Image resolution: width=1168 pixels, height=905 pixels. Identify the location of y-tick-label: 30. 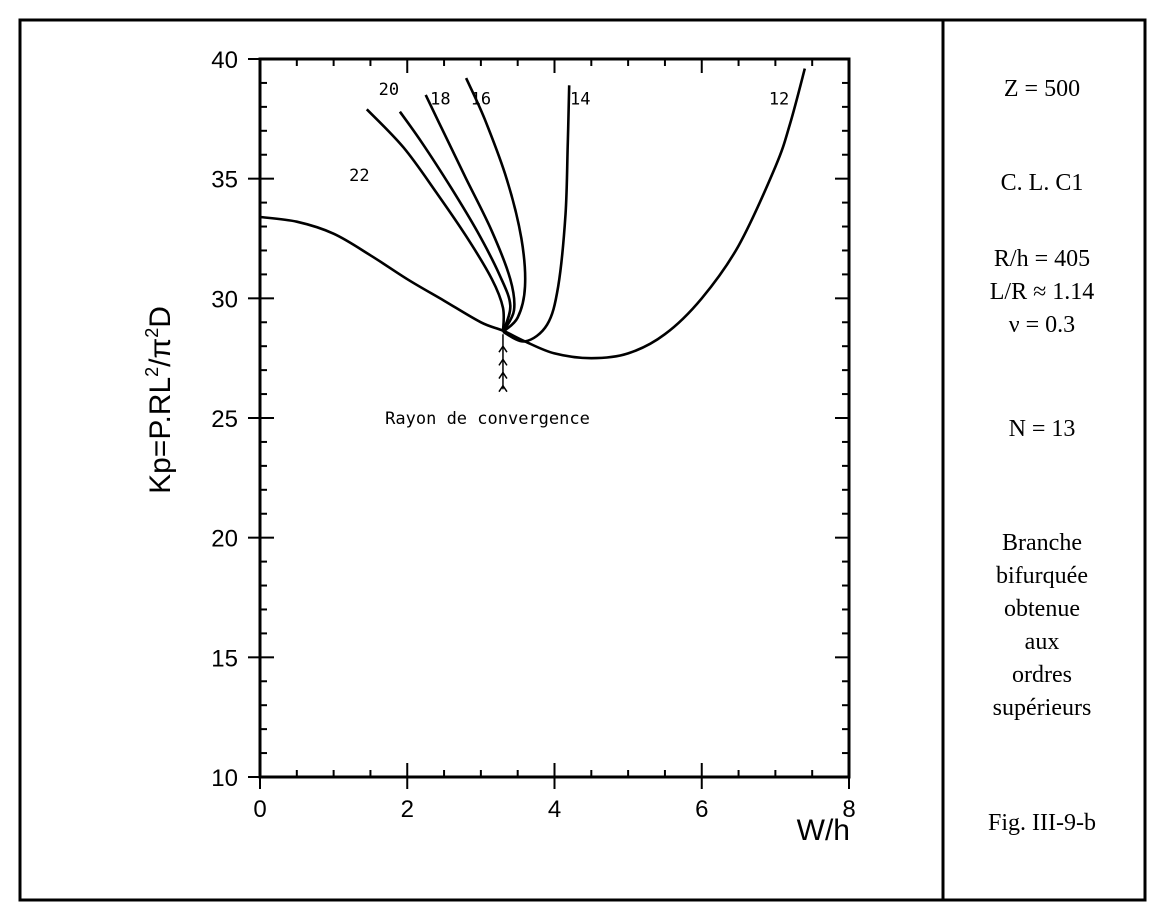
(224, 299).